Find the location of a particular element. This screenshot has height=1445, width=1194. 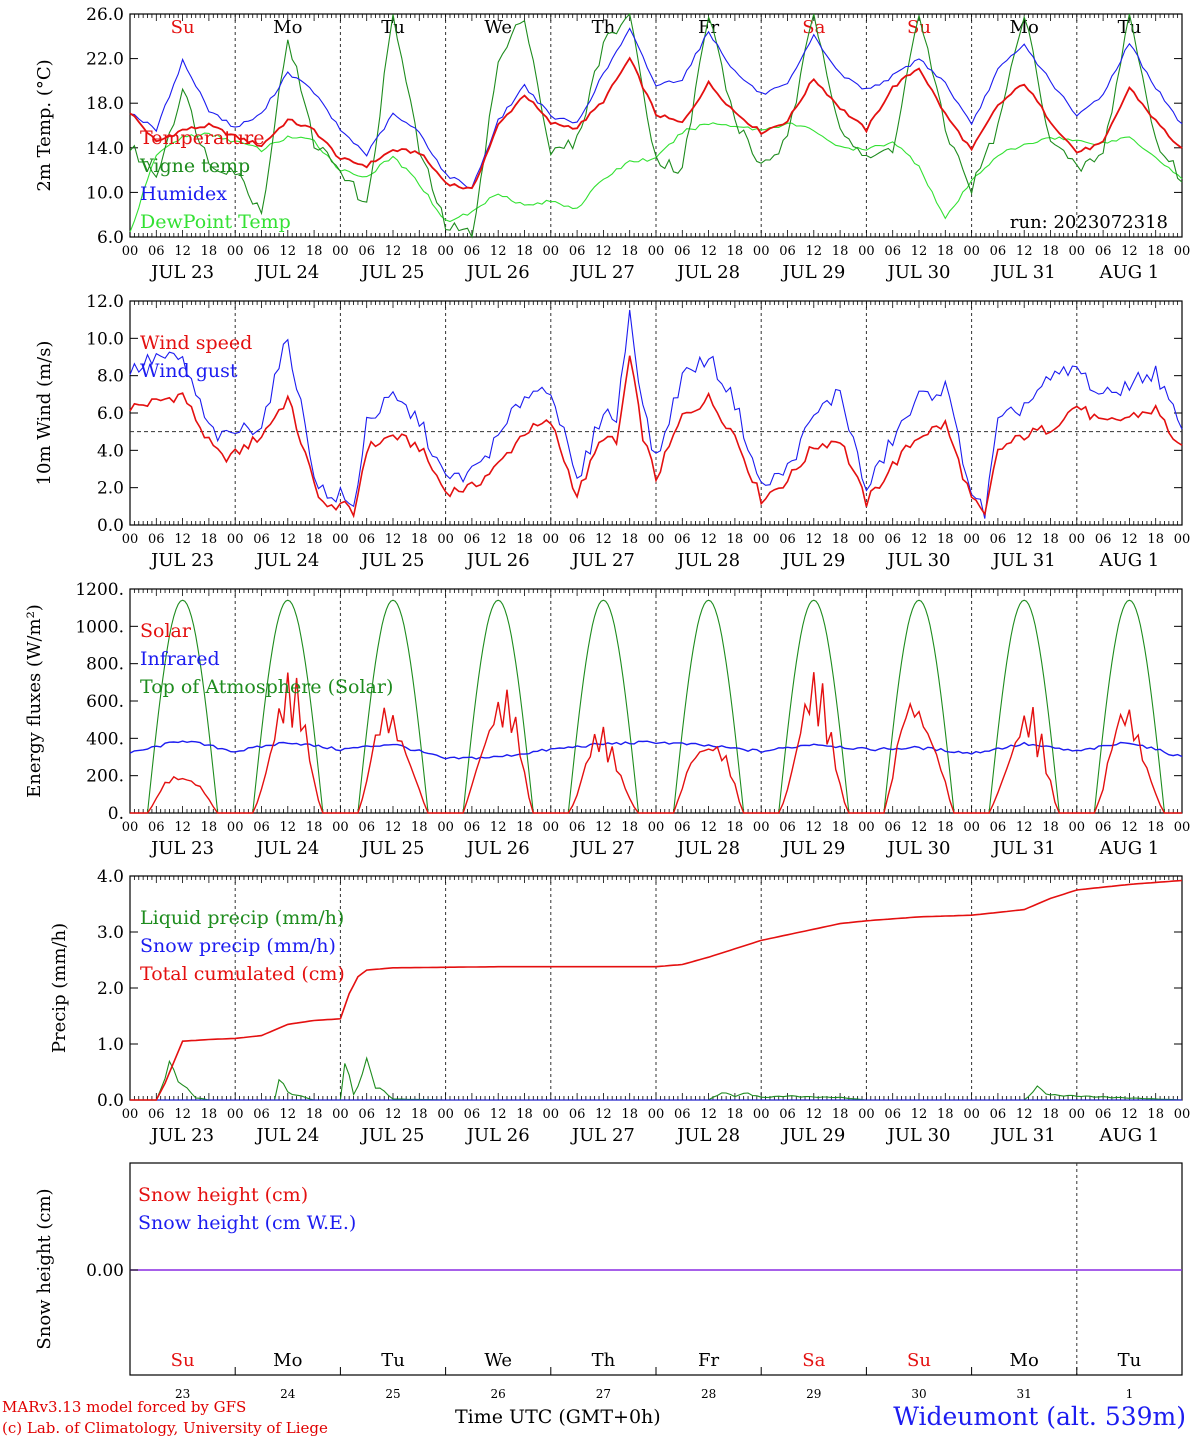

y-tick-label: 1.0 is located at coordinates (110, 1045).